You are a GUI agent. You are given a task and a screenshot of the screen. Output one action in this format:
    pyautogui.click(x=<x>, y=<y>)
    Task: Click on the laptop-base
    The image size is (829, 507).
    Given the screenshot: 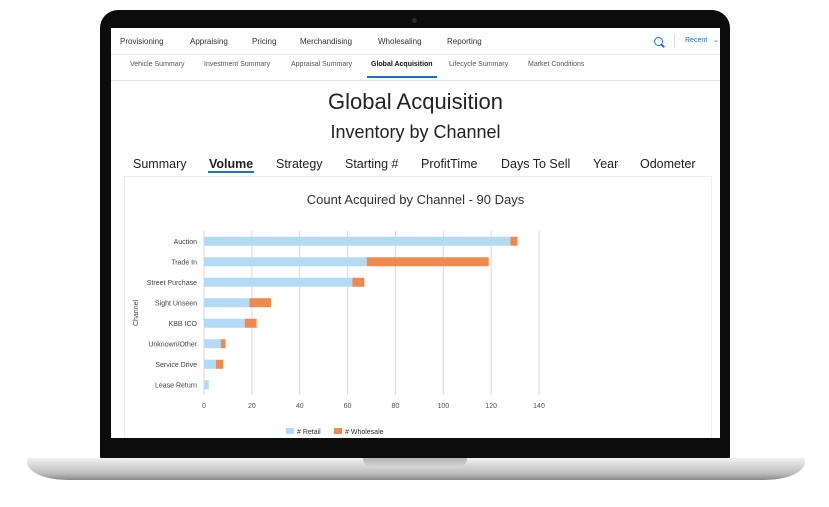 What is the action you would take?
    pyautogui.click(x=416, y=469)
    